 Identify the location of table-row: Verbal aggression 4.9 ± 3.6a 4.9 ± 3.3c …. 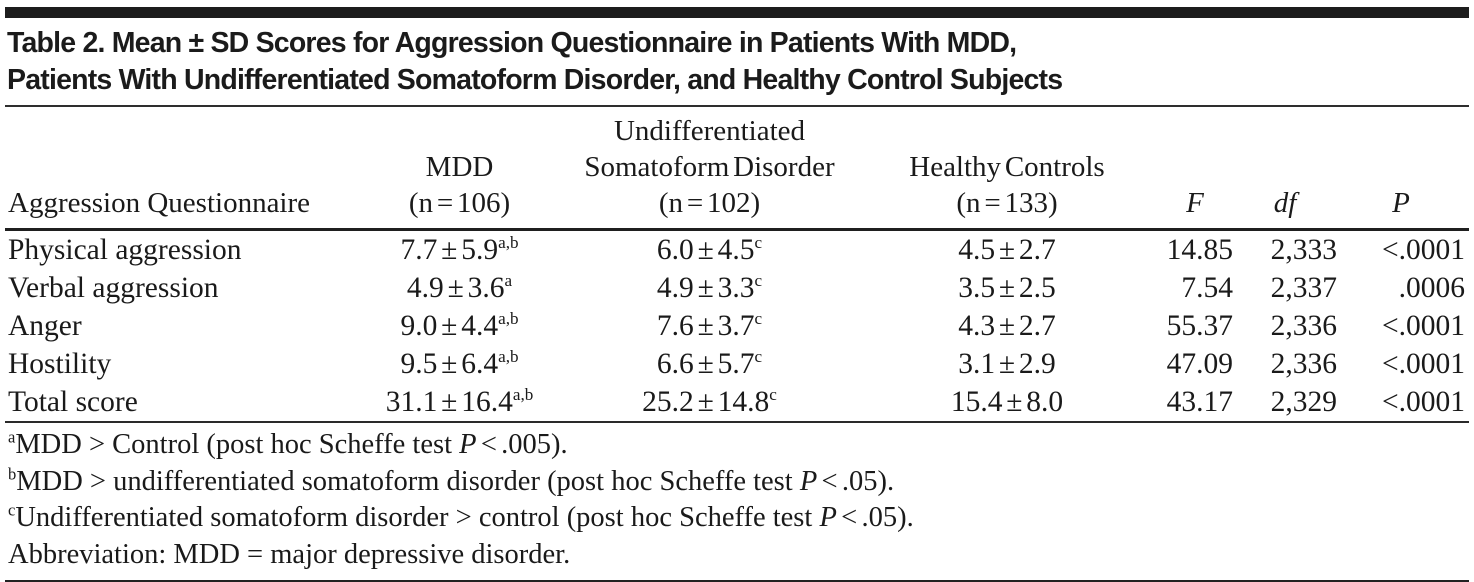
(737, 288).